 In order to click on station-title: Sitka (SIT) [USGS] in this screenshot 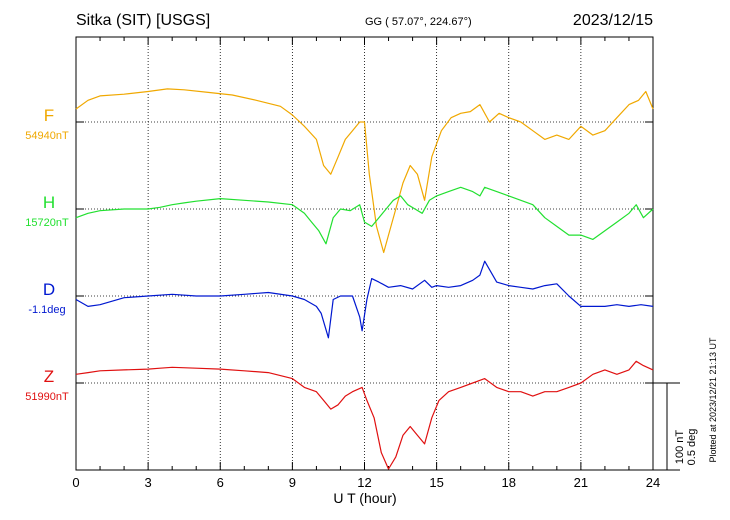, I will do `click(143, 20)`.